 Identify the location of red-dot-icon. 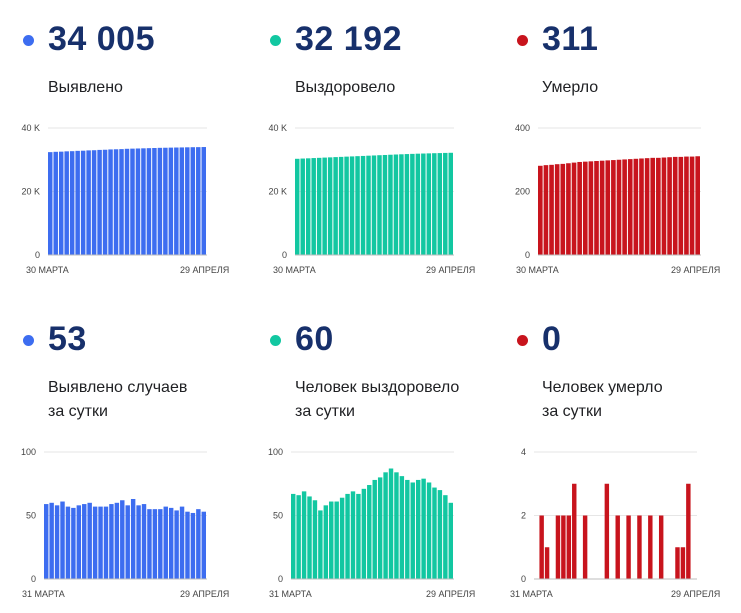
(522, 340).